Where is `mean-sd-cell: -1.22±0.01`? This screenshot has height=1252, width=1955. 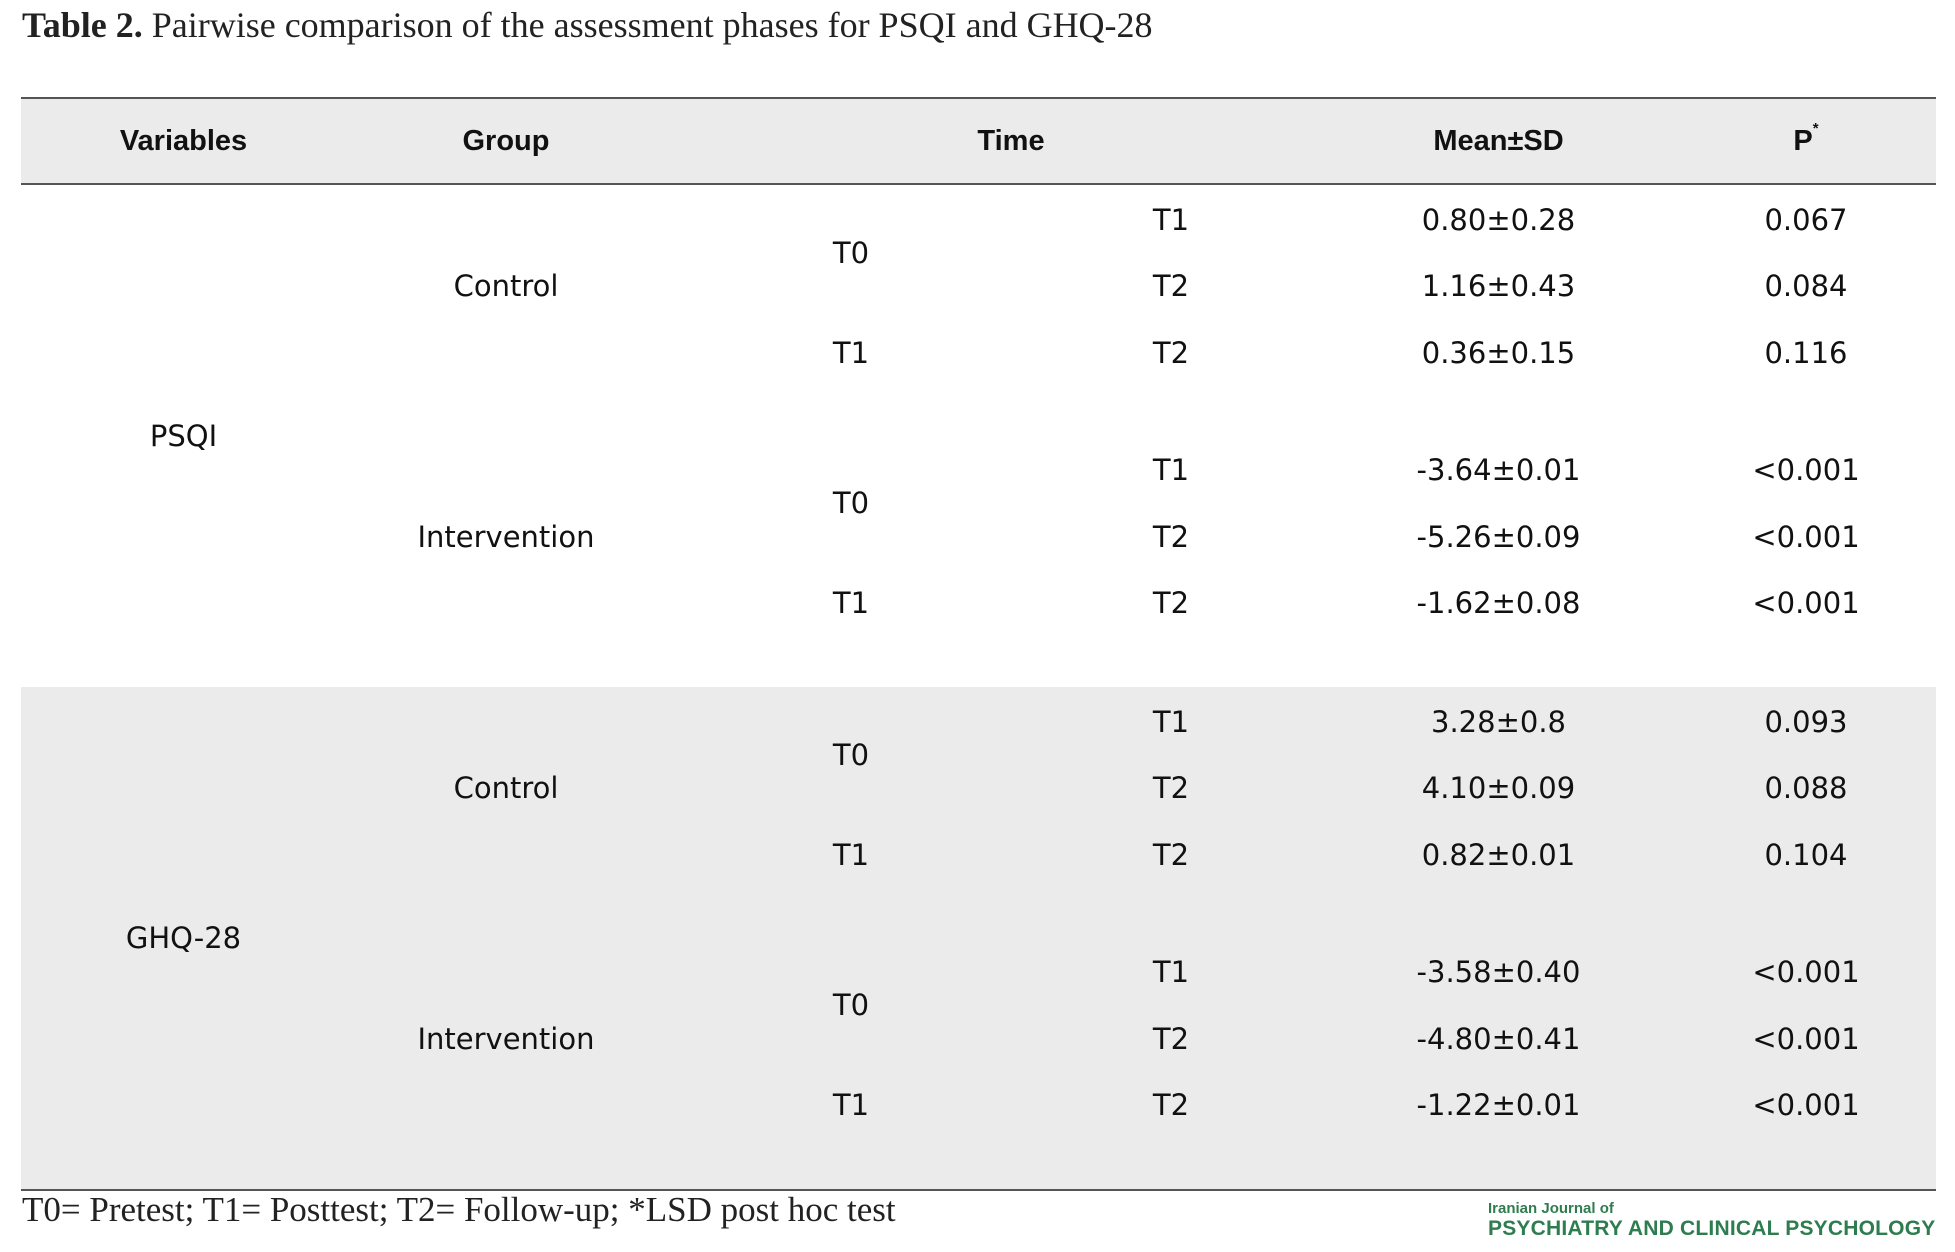 mean-sd-cell: -1.22±0.01 is located at coordinates (1498, 1105).